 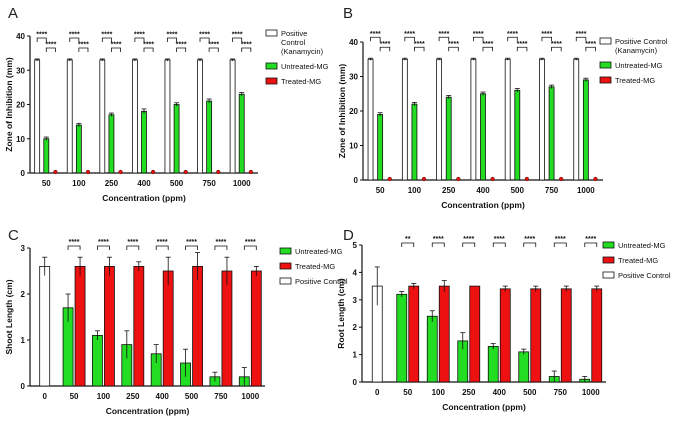 I want to click on legend-label: Control, so click(x=293, y=42).